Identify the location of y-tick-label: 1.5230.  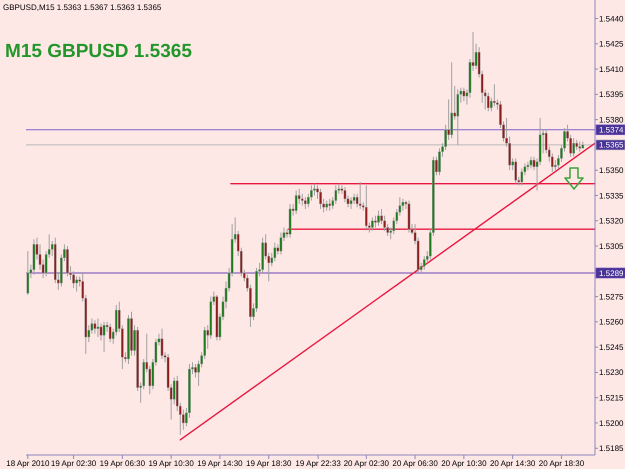
(611, 373).